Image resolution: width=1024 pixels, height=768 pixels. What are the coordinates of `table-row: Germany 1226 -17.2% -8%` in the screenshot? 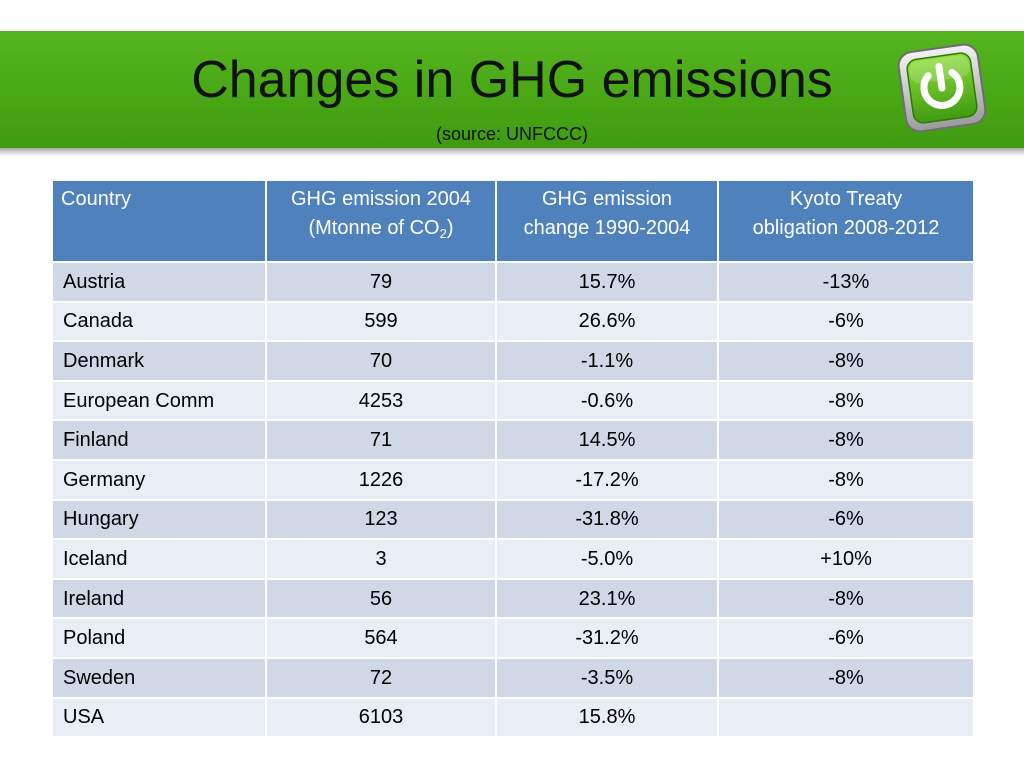 It's located at (513, 479).